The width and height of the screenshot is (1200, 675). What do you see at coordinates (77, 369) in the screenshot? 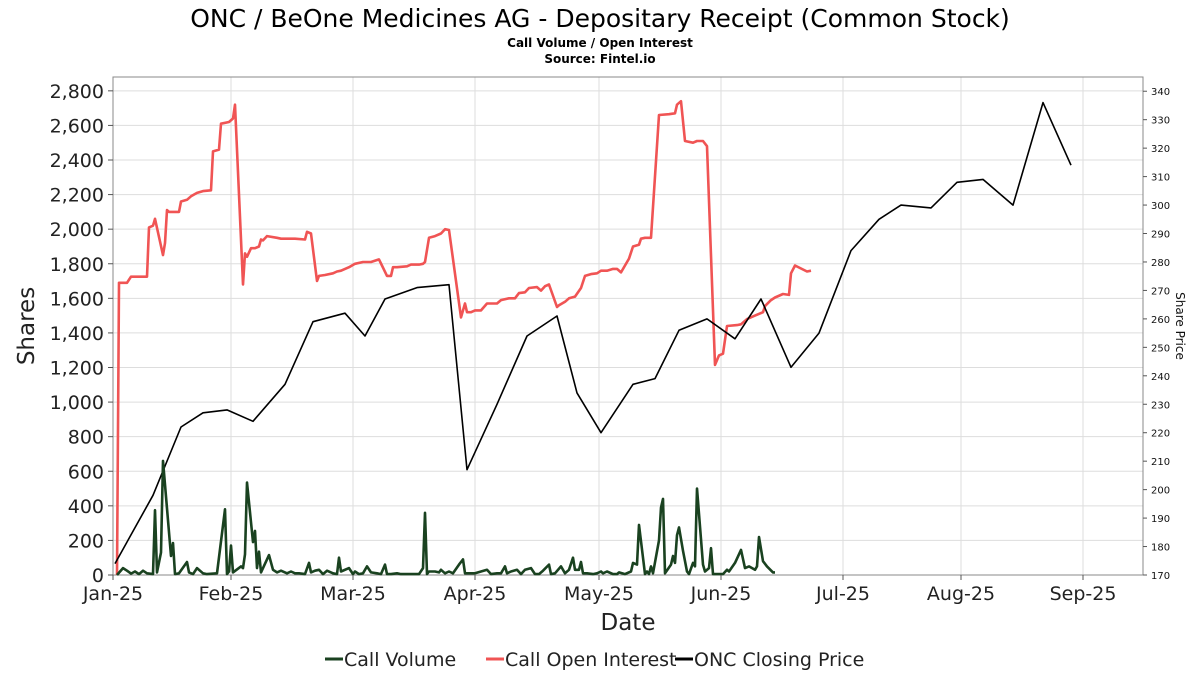
I see `left-tick-label: 1,200` at bounding box center [77, 369].